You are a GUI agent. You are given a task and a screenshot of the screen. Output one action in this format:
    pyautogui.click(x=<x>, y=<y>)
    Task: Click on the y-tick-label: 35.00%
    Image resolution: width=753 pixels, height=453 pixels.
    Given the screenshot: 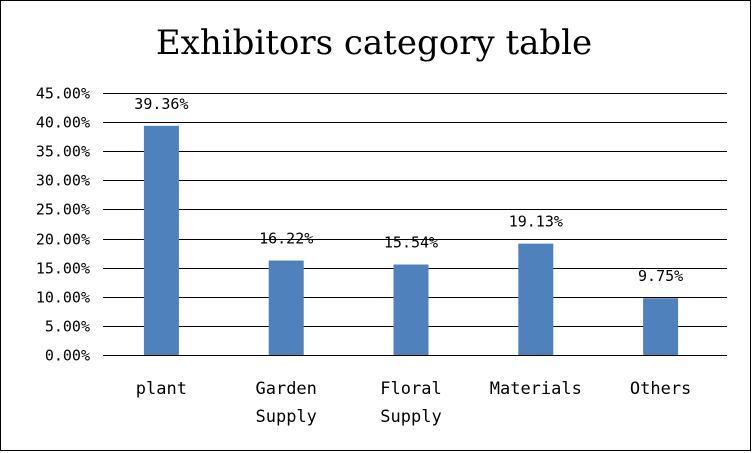 What is the action you would take?
    pyautogui.click(x=63, y=152)
    